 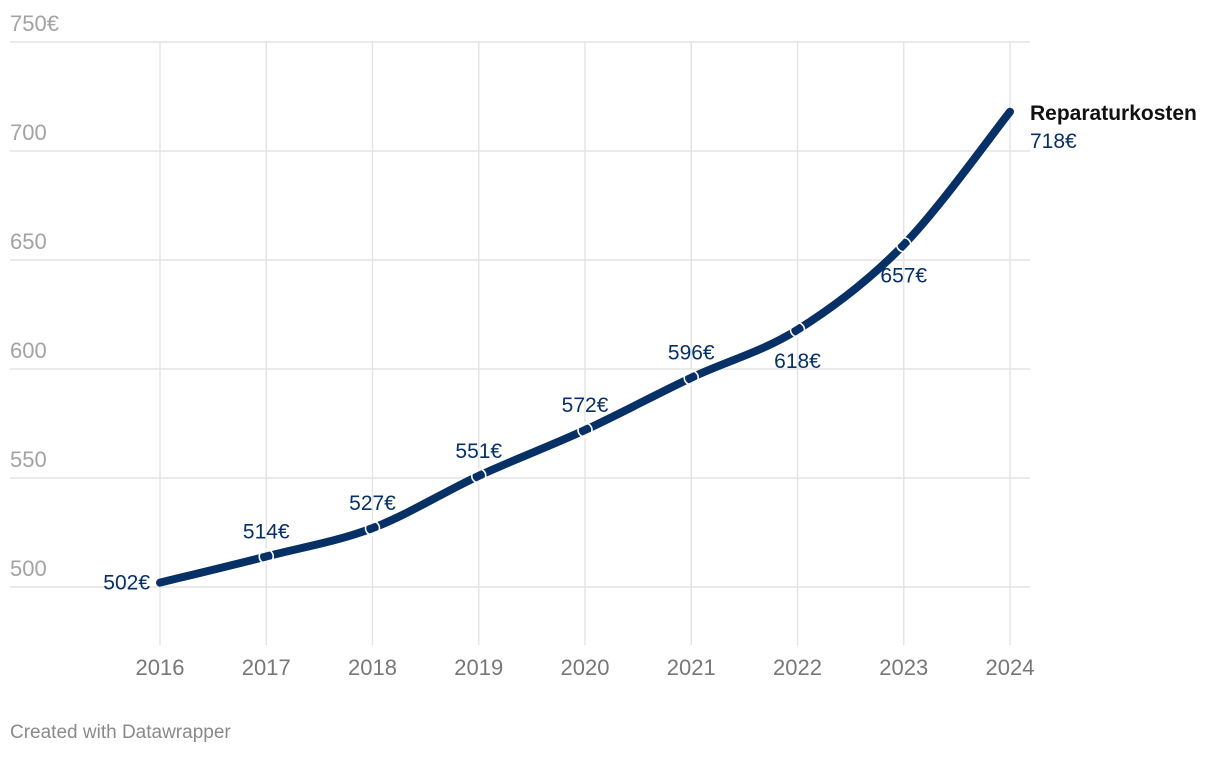 What do you see at coordinates (797, 667) in the screenshot?
I see `x-tick-label: 2022` at bounding box center [797, 667].